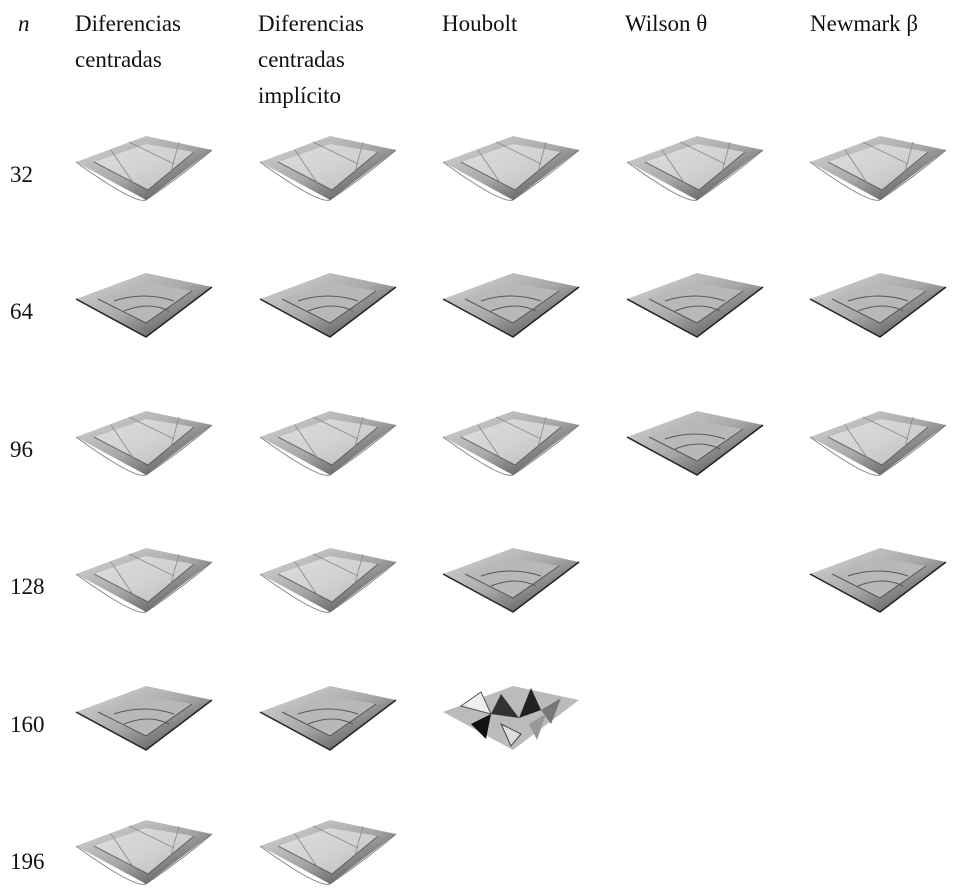  Describe the element at coordinates (311, 59) in the screenshot. I see `header-cell: Diferencias centradas implícito` at that location.